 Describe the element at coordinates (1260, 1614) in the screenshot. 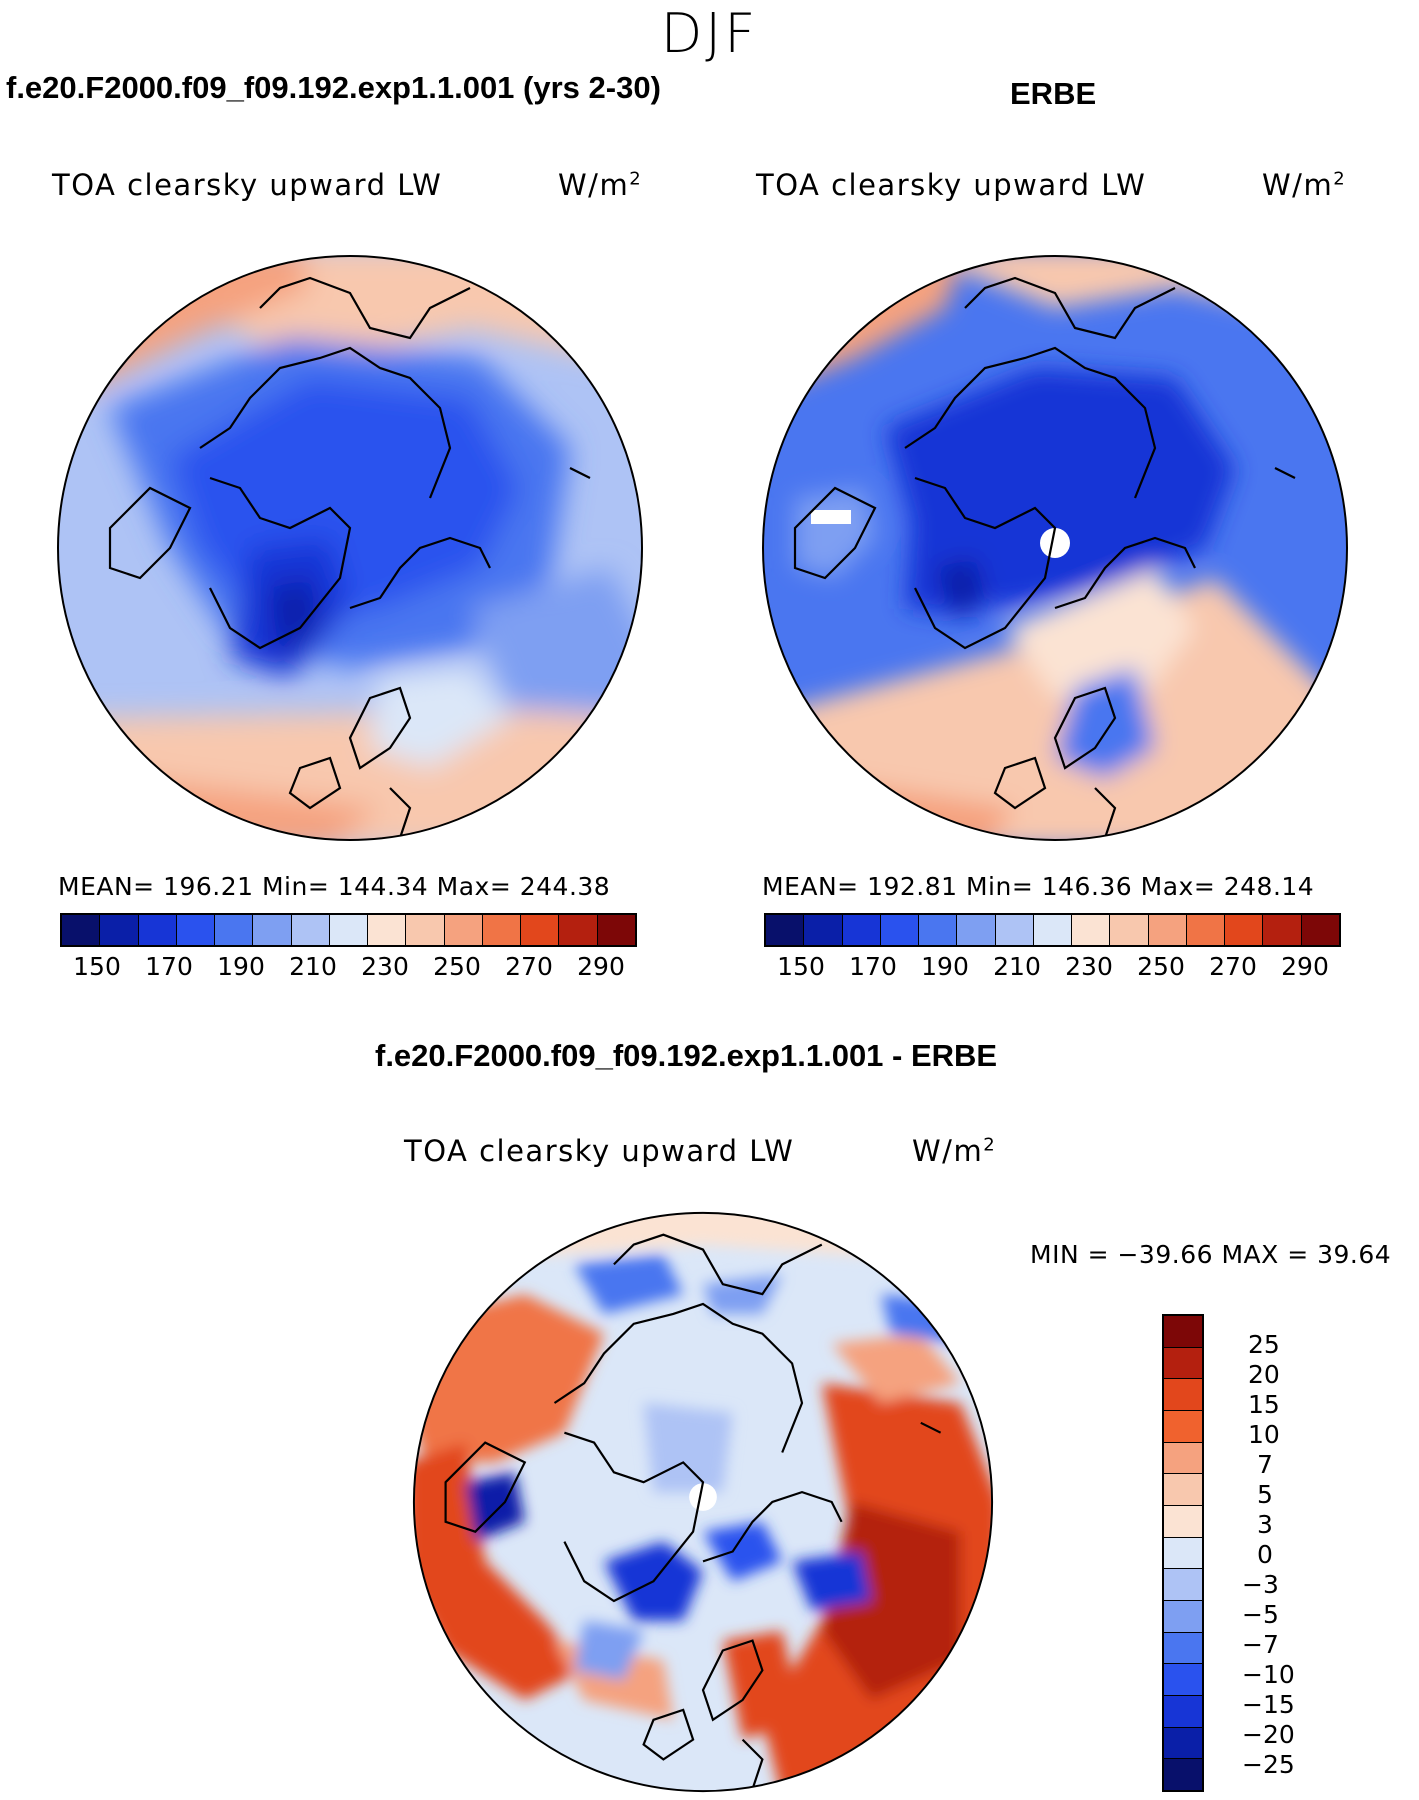

I see `colorbar-tick: −5` at that location.